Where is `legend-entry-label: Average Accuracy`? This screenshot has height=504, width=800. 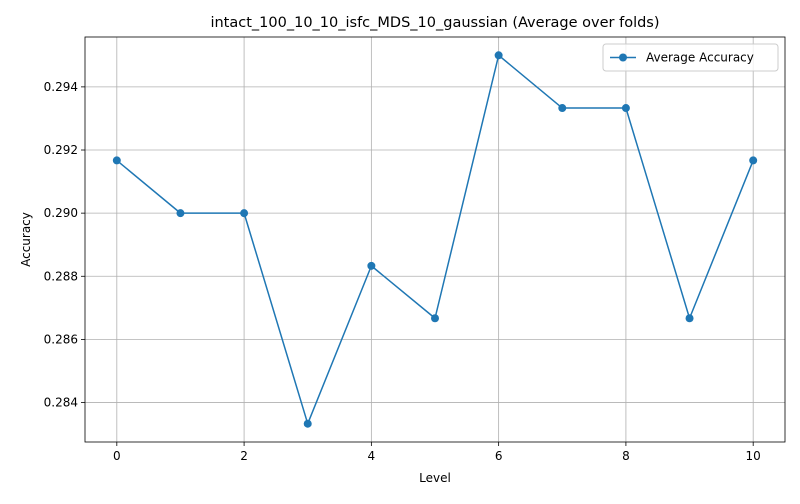
legend-entry-label: Average Accuracy is located at coordinates (700, 58).